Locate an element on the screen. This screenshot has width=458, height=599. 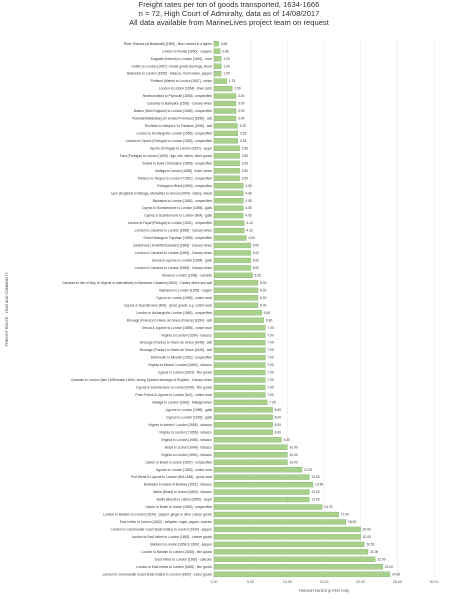
value-label: 23.00 is located at coordinates (389, 567).